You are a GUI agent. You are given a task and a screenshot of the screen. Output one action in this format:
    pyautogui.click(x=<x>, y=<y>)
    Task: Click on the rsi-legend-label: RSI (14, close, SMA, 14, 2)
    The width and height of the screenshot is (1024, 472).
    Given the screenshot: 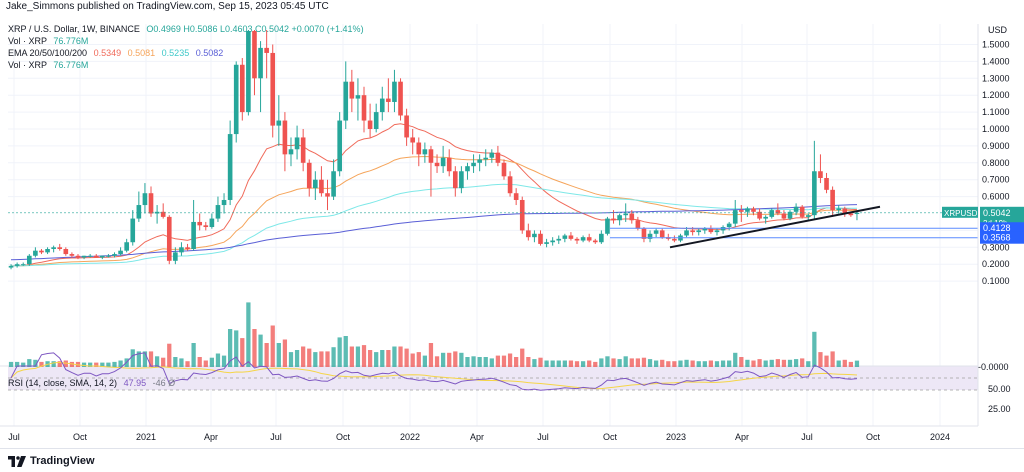 What is the action you would take?
    pyautogui.click(x=63, y=383)
    